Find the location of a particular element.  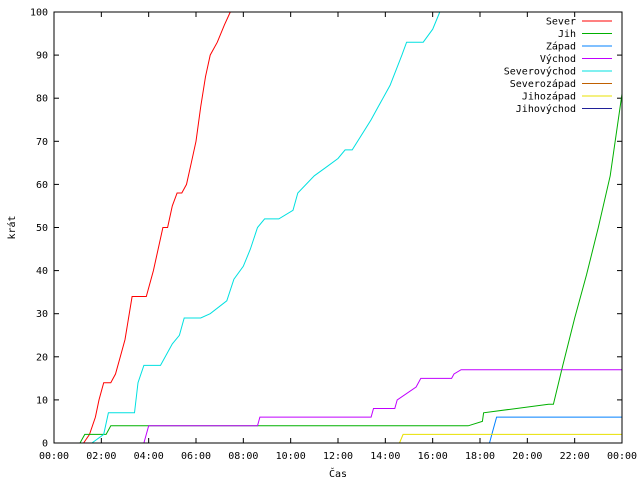

x-tick-label: 02:00 is located at coordinates (101, 456).